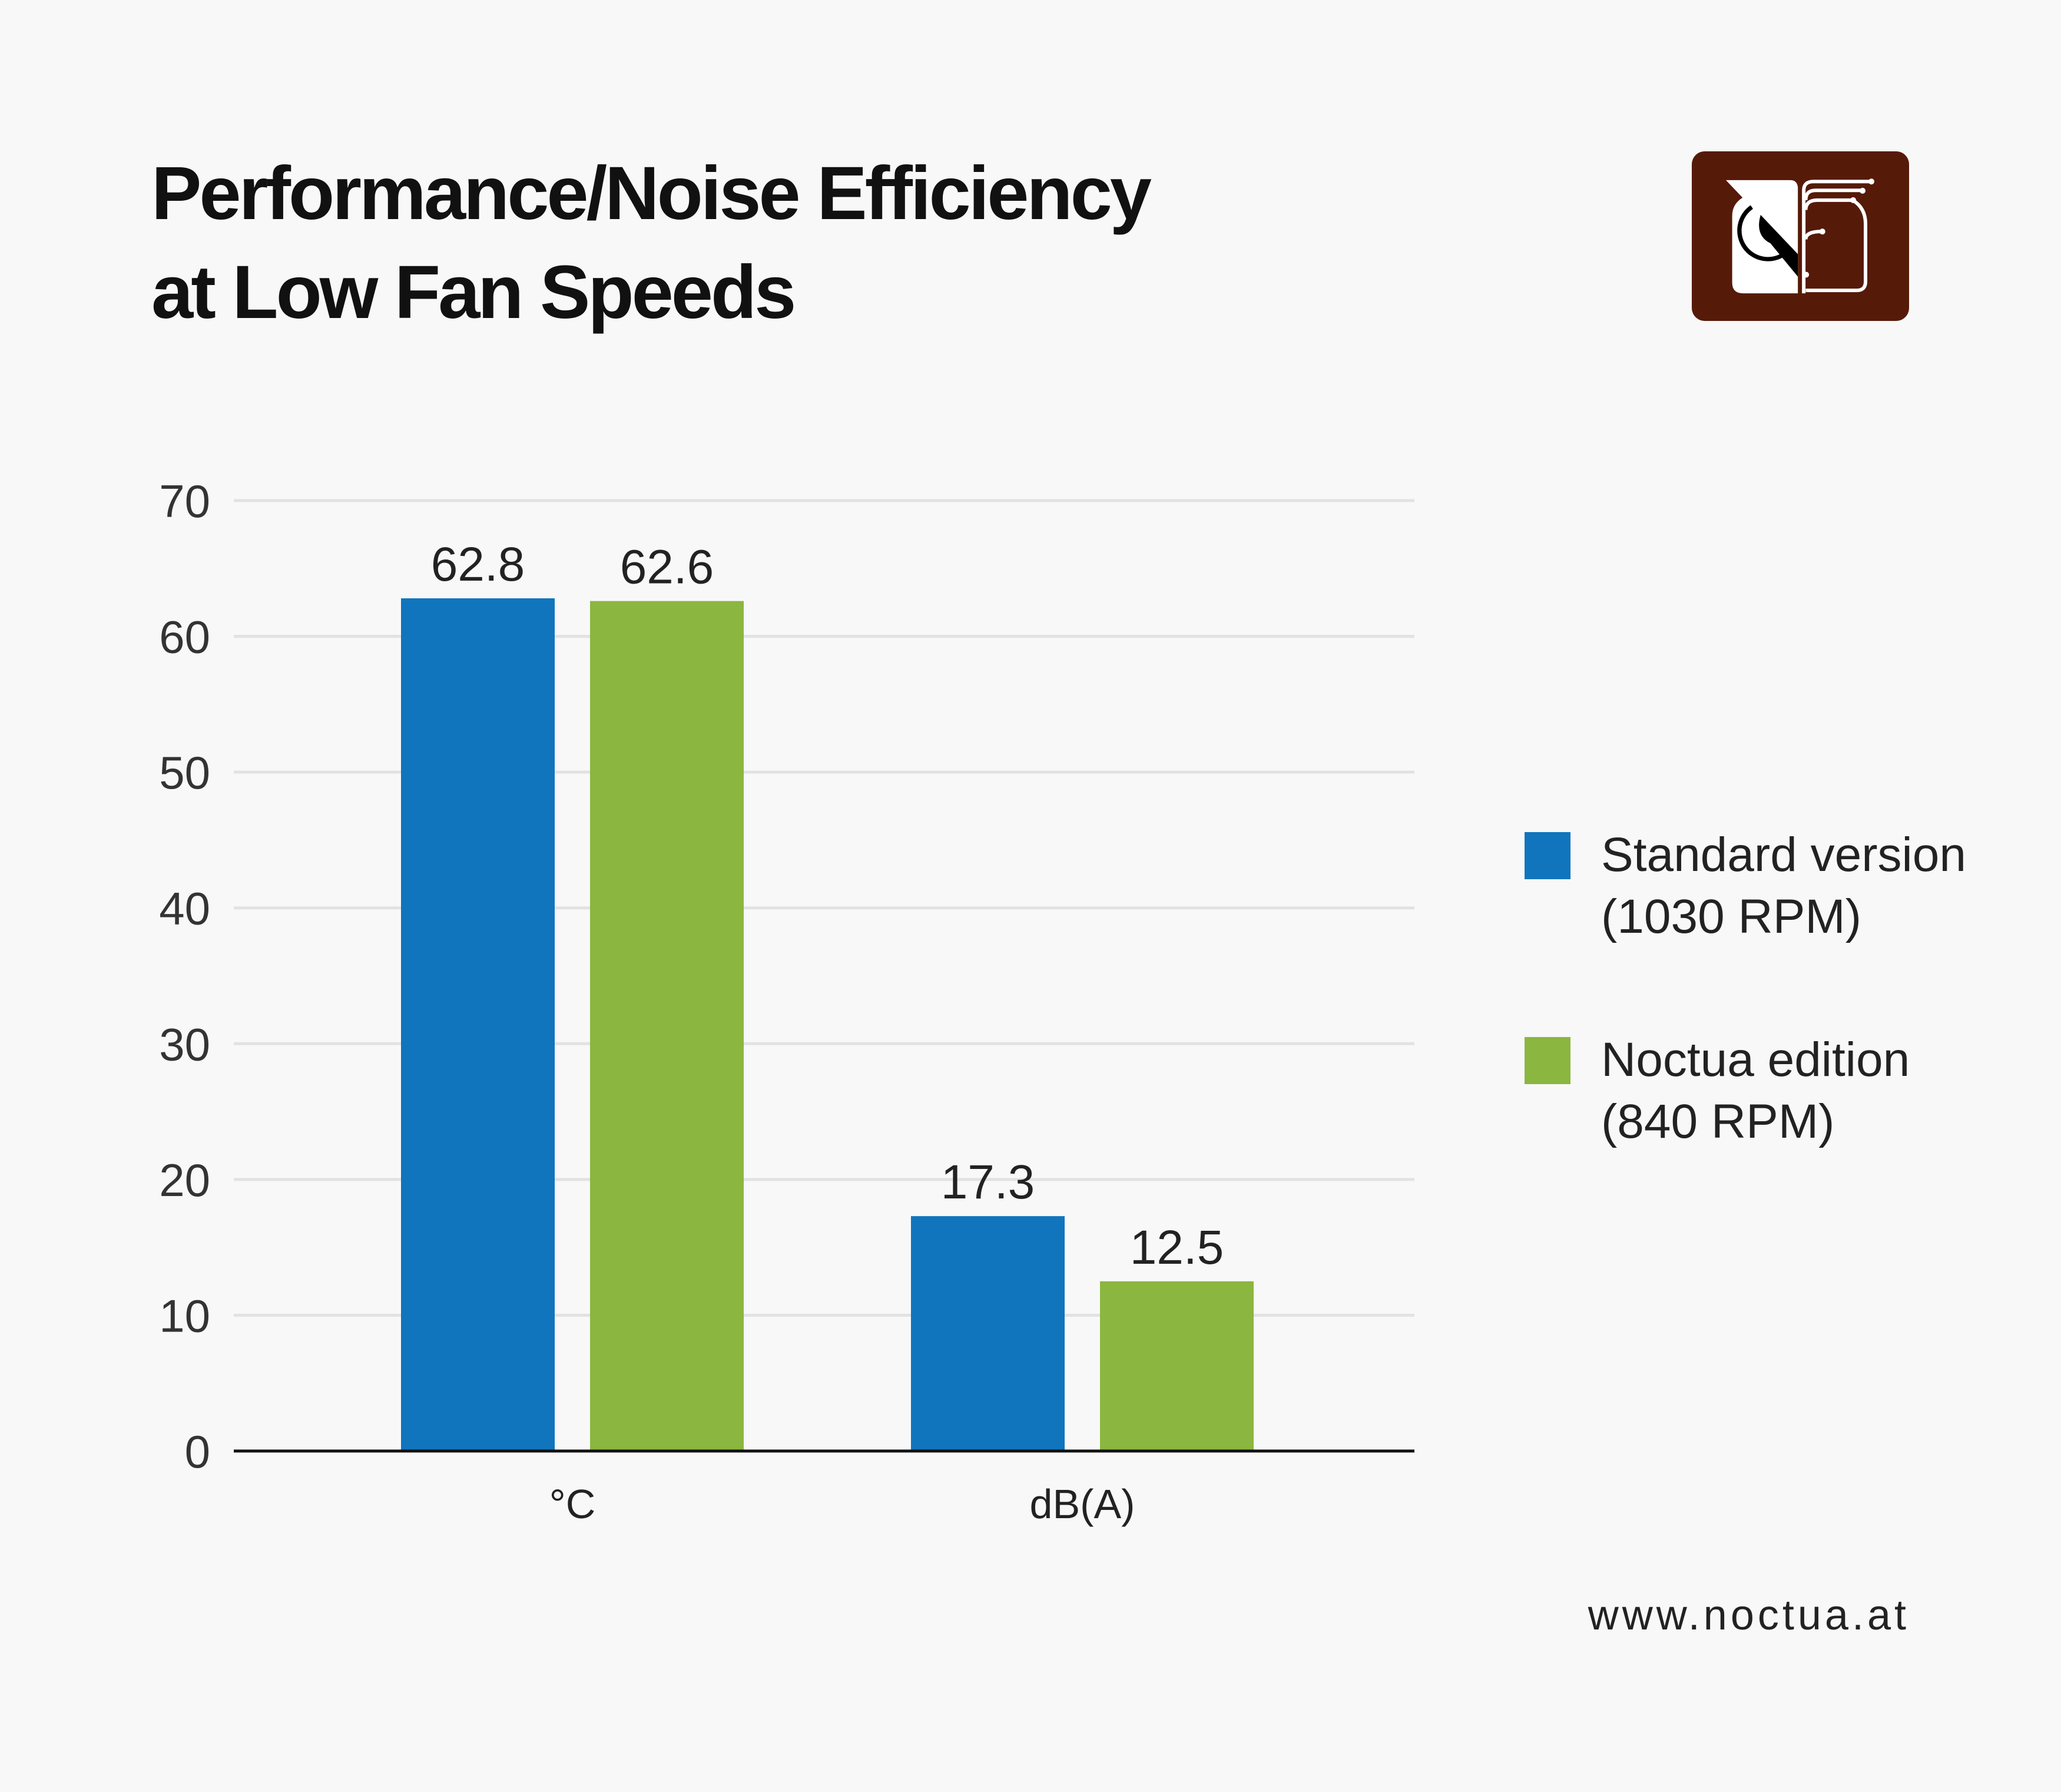  What do you see at coordinates (184, 909) in the screenshot?
I see `y-tick-label: 40` at bounding box center [184, 909].